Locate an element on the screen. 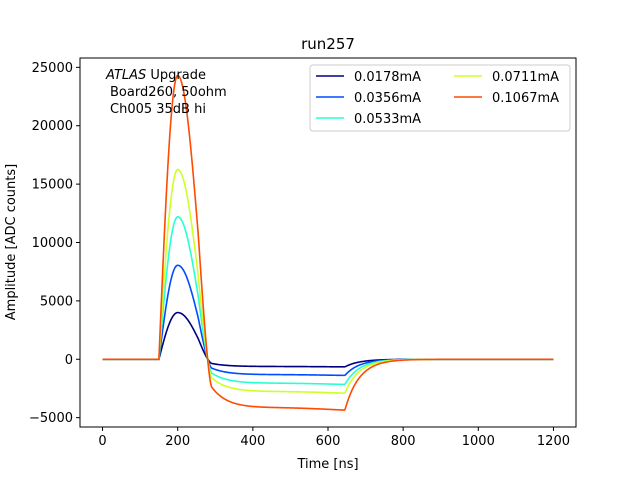 The height and width of the screenshot is (480, 640). y-tick-label: 0 is located at coordinates (69, 360).